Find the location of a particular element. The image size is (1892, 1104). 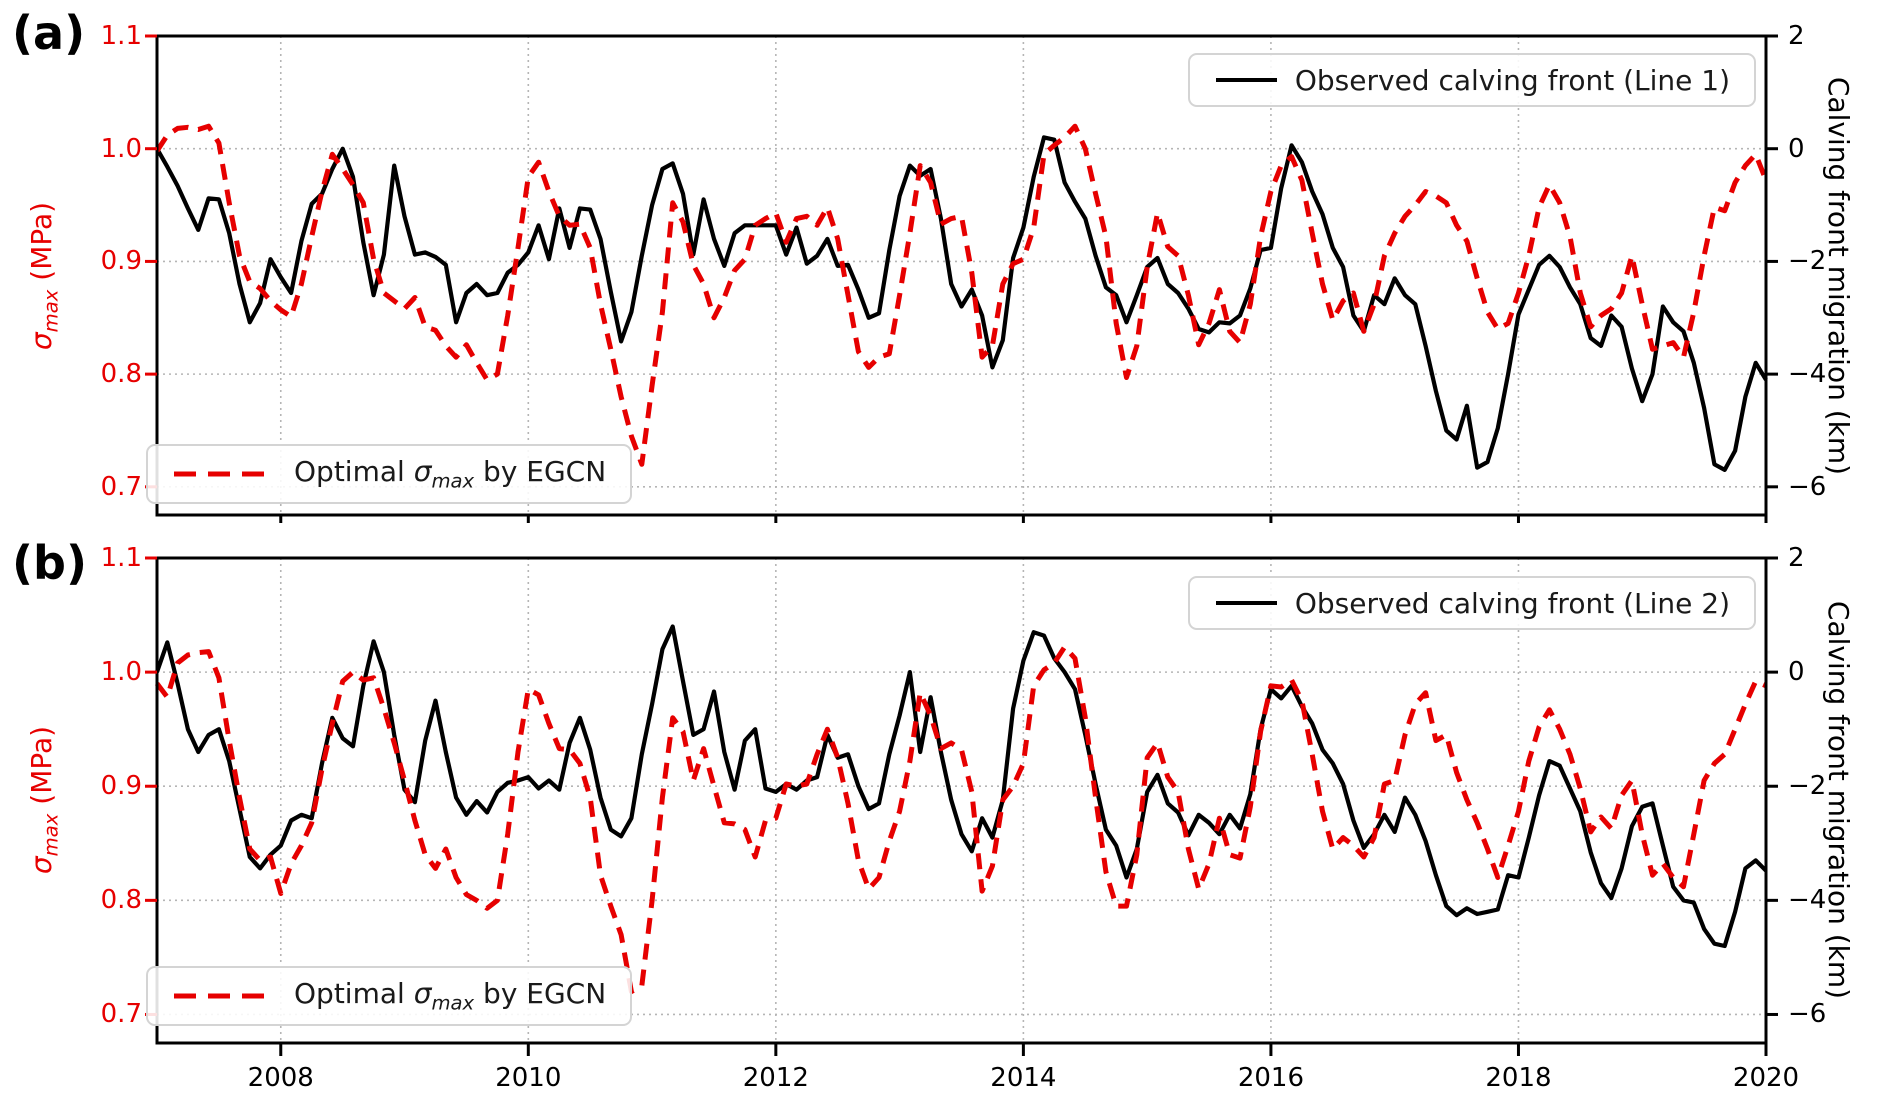

legend-observed-a: Observed calving front (Line 1) is located at coordinates (1472, 80).